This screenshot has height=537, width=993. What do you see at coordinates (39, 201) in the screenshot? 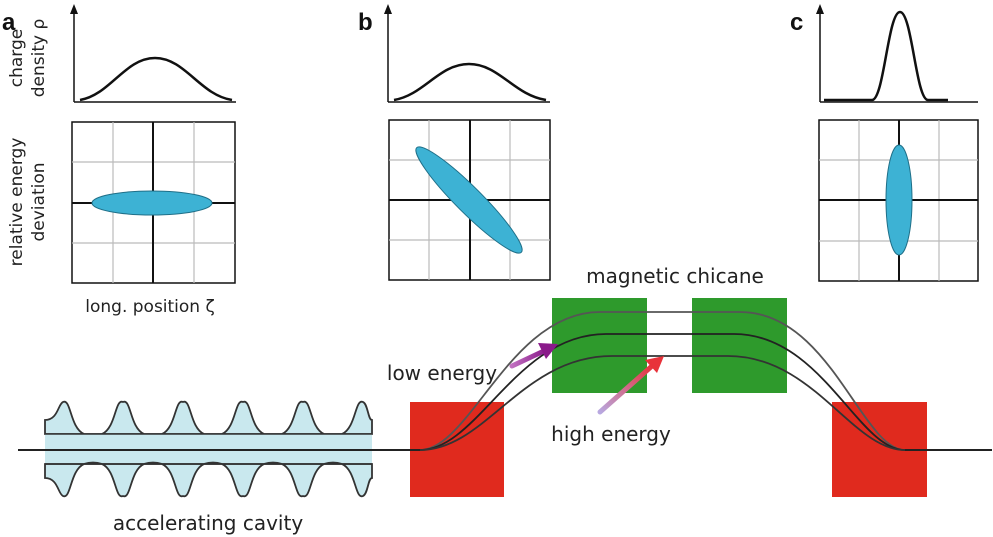
I see `energy-axis-label-line2: deviation` at bounding box center [39, 201].